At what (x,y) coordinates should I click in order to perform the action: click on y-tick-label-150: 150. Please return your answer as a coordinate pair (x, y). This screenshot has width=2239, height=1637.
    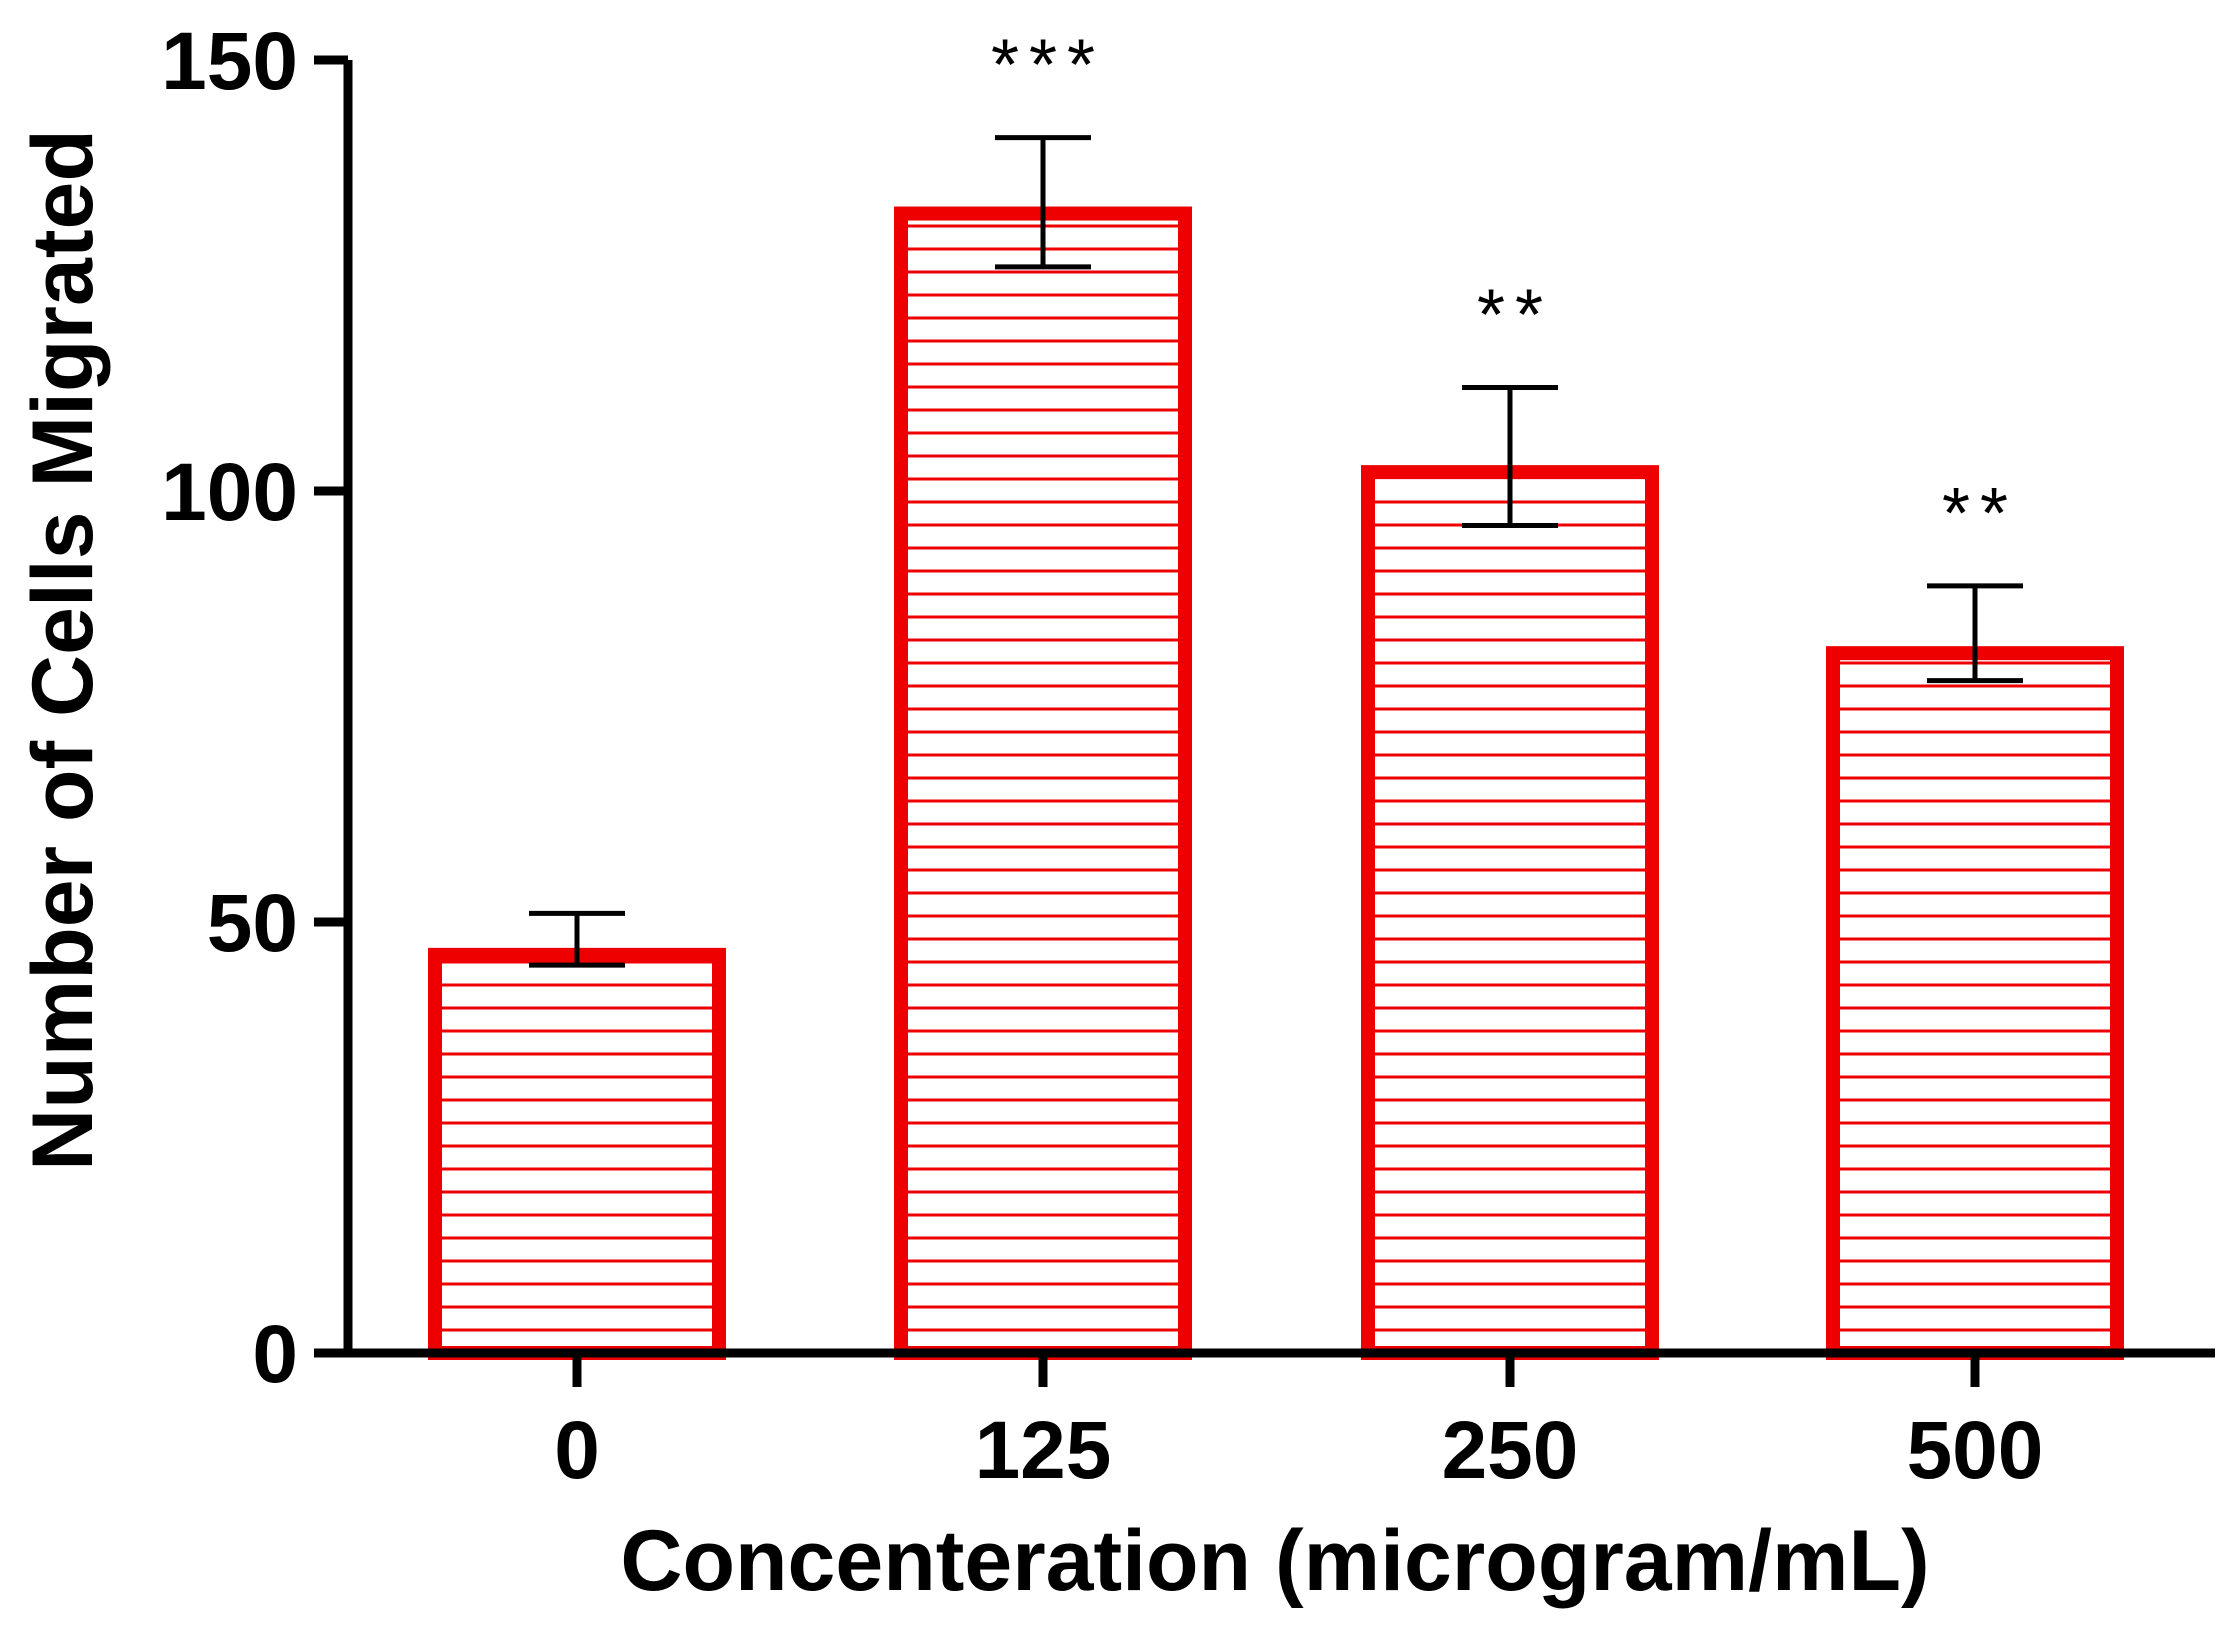
    Looking at the image, I should click on (229, 61).